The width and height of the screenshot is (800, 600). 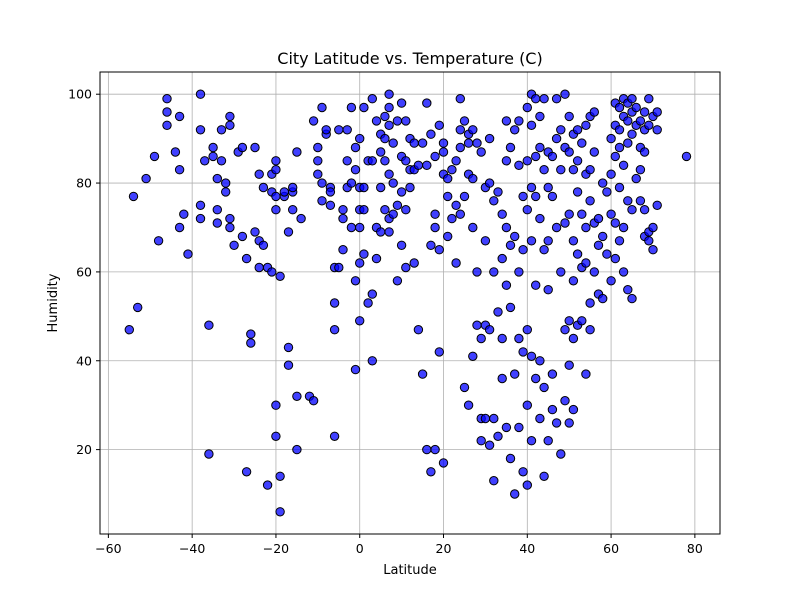 What do you see at coordinates (409, 58) in the screenshot?
I see `chart-title: City Latitude vs. Temperature (C)` at bounding box center [409, 58].